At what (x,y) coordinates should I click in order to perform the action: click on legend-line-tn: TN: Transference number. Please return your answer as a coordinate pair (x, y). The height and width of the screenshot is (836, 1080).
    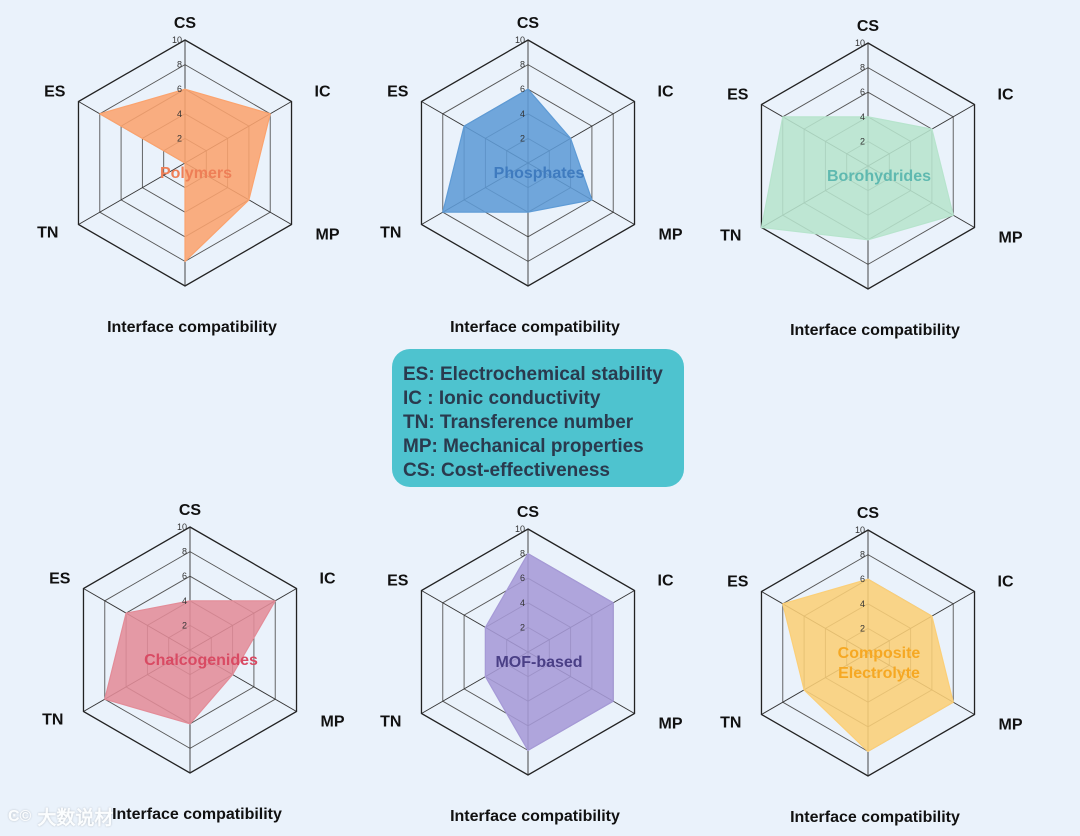
    Looking at the image, I should click on (518, 422).